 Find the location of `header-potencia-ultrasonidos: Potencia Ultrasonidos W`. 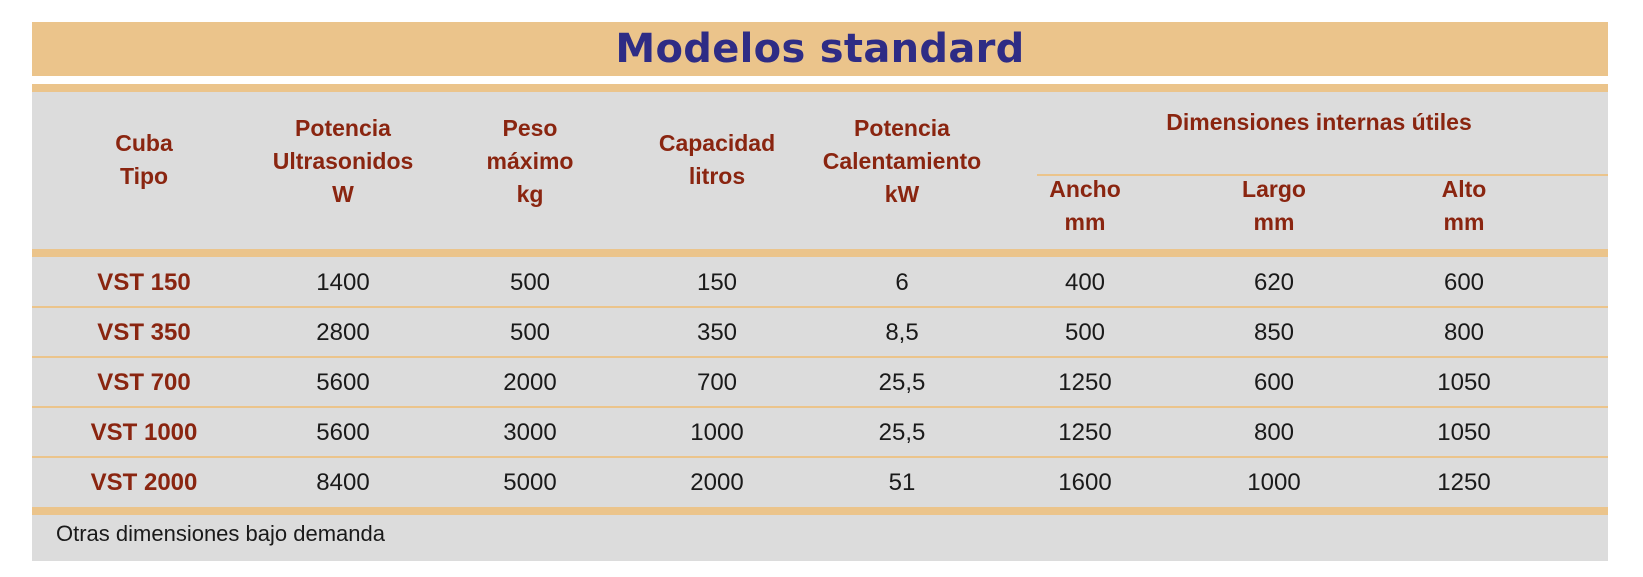

header-potencia-ultrasonidos: Potencia Ultrasonidos W is located at coordinates (343, 161).